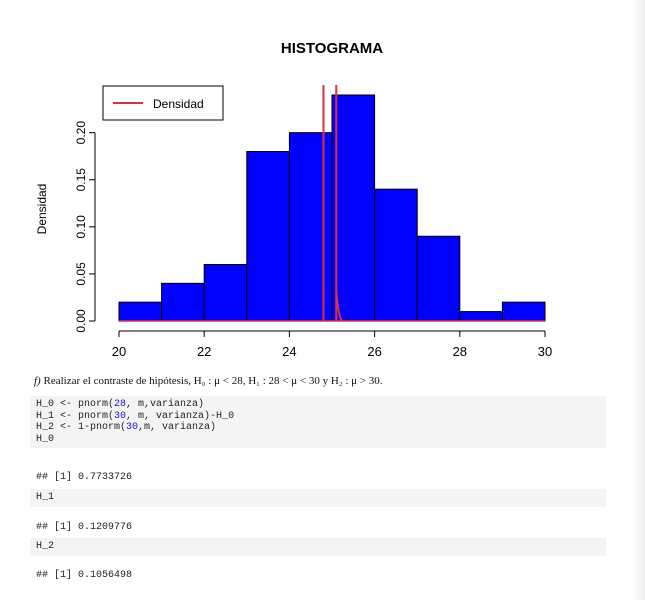 The height and width of the screenshot is (600, 645). What do you see at coordinates (84, 477) in the screenshot?
I see `output-1: ## [1] 0.7733726` at bounding box center [84, 477].